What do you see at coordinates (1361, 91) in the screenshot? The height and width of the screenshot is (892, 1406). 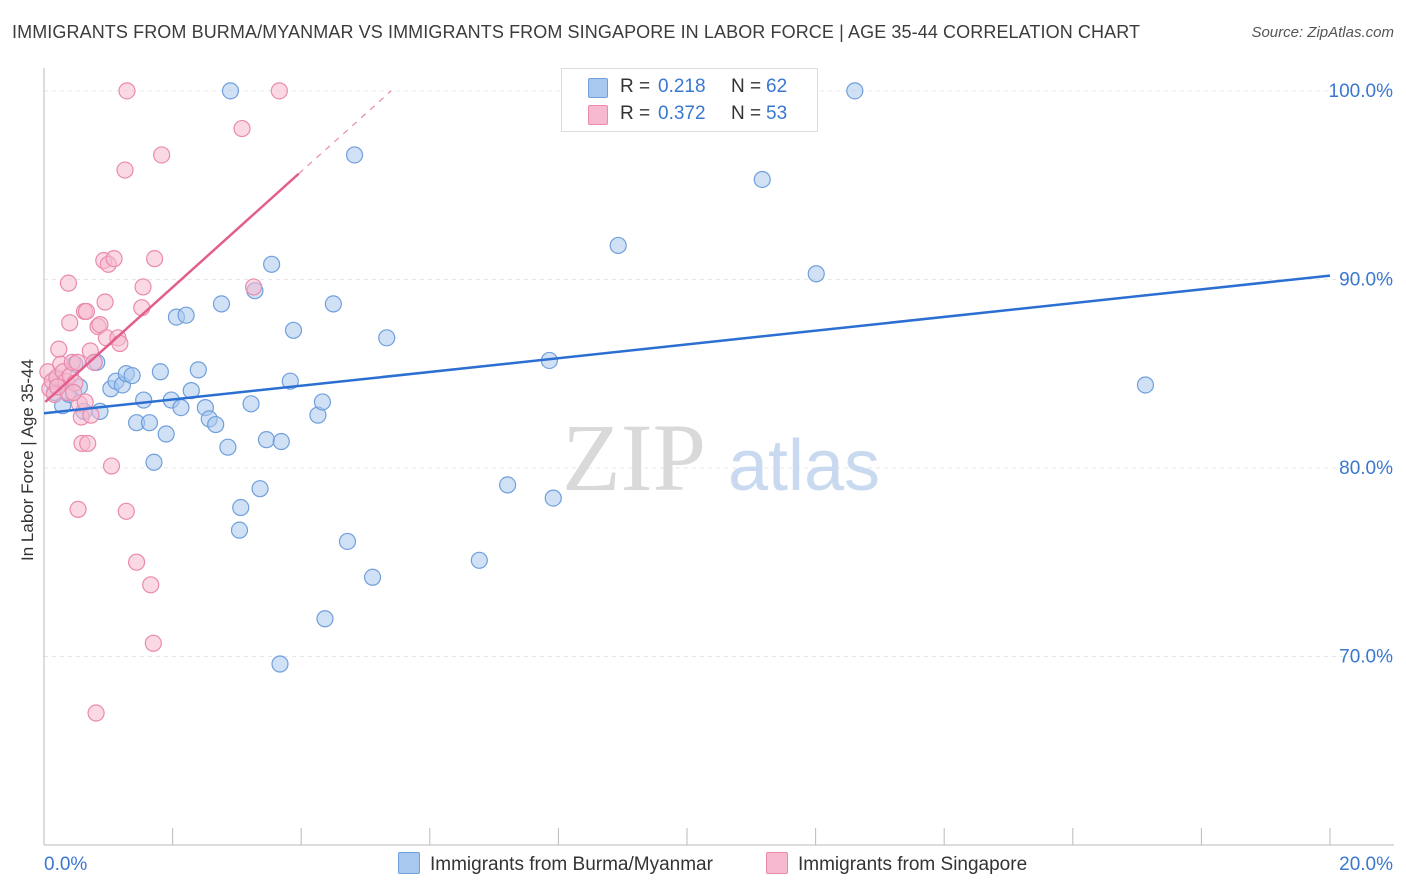 I see `y-tick-label-3: 100.0%` at bounding box center [1361, 91].